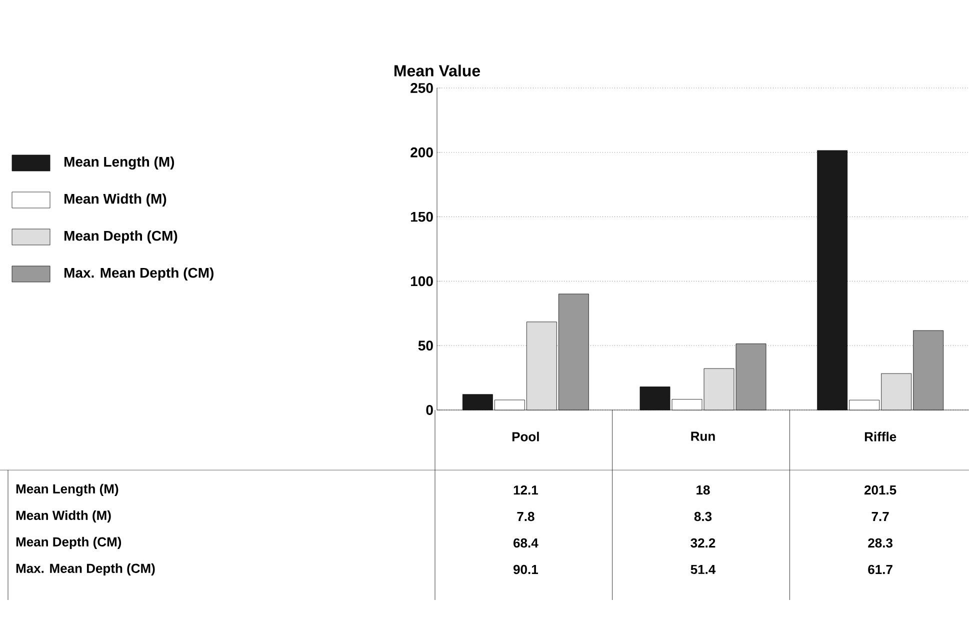 This screenshot has width=969, height=626. What do you see at coordinates (115, 200) in the screenshot?
I see `legend-label: Mean Width (M)` at bounding box center [115, 200].